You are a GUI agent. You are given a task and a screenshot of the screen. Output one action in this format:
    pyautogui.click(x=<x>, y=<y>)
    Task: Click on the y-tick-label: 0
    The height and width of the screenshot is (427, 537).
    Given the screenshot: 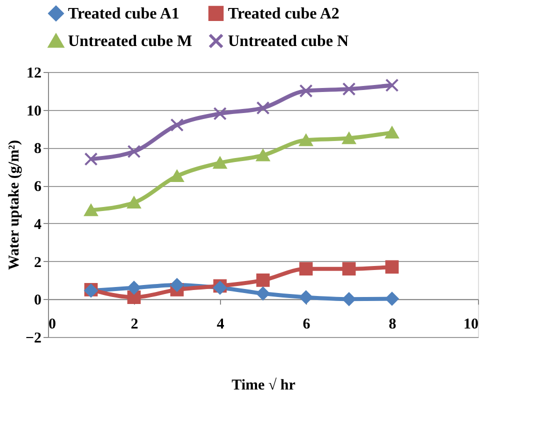 What is the action you would take?
    pyautogui.click(x=38, y=300)
    